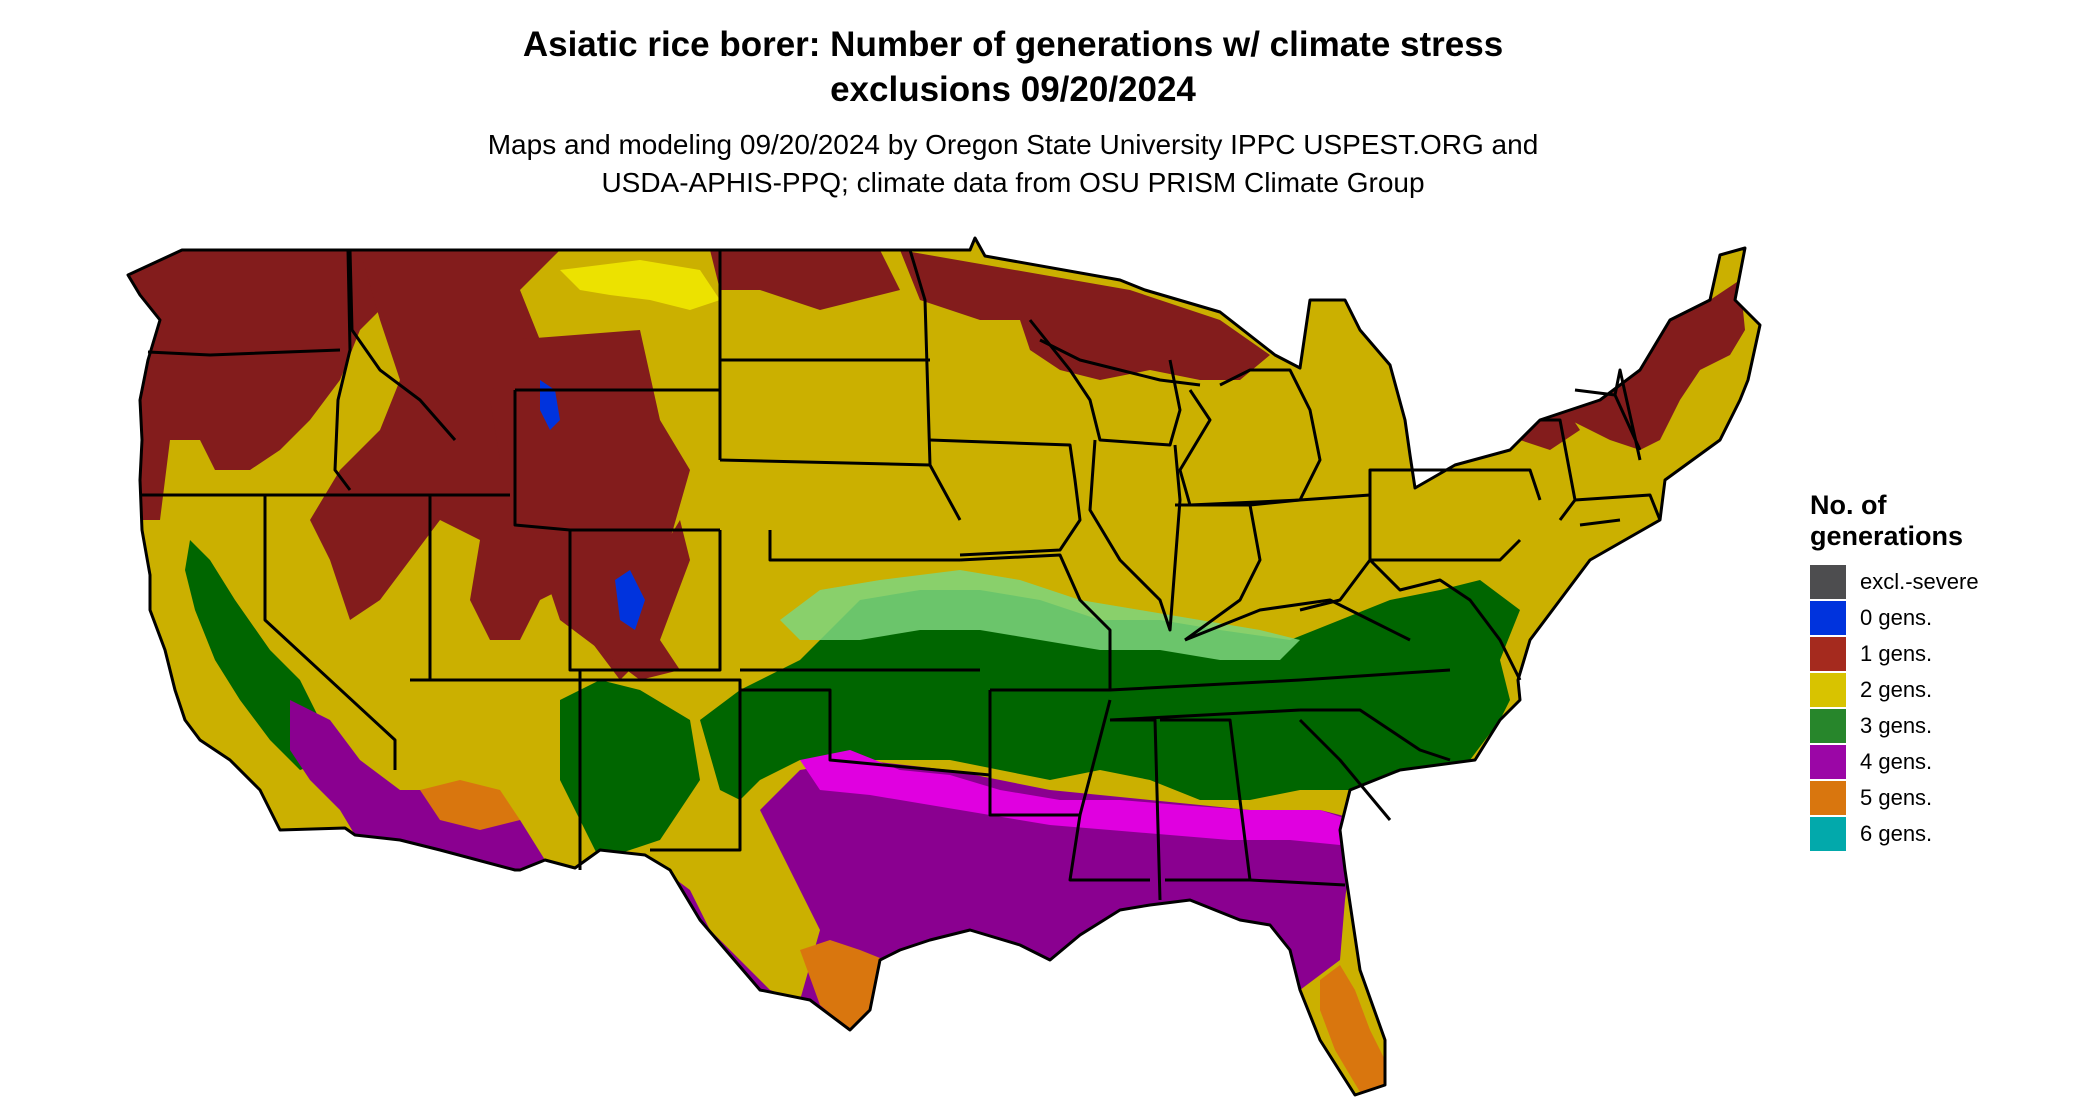 The image size is (2100, 1116). What do you see at coordinates (1206, 800) in the screenshot?
I see `border-al-ga` at bounding box center [1206, 800].